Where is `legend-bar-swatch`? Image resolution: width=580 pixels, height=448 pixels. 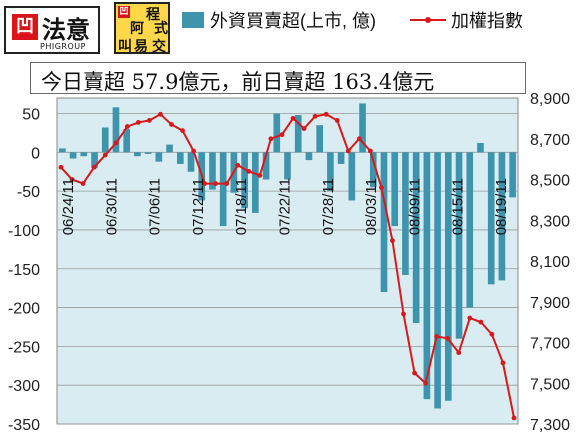 legend-bar-swatch is located at coordinates (193, 20).